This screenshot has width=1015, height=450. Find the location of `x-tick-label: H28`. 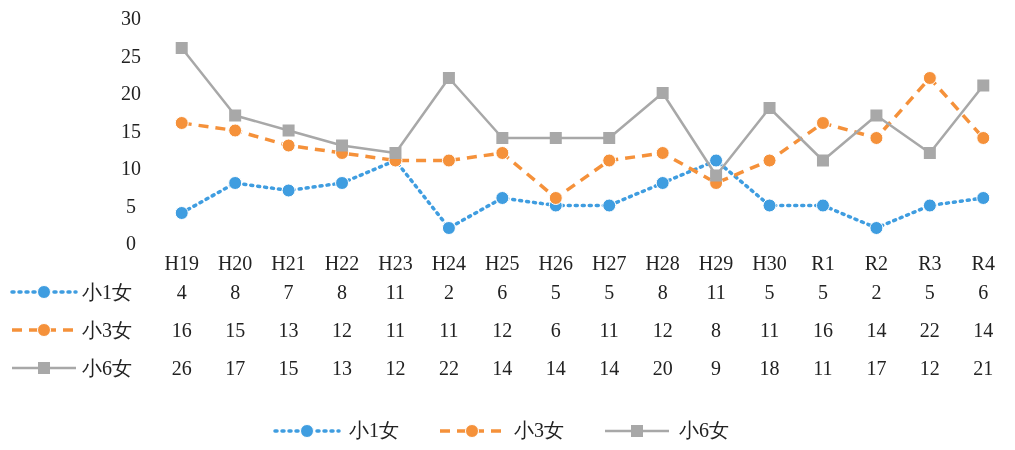

x-tick-label: H28 is located at coordinates (662, 263).